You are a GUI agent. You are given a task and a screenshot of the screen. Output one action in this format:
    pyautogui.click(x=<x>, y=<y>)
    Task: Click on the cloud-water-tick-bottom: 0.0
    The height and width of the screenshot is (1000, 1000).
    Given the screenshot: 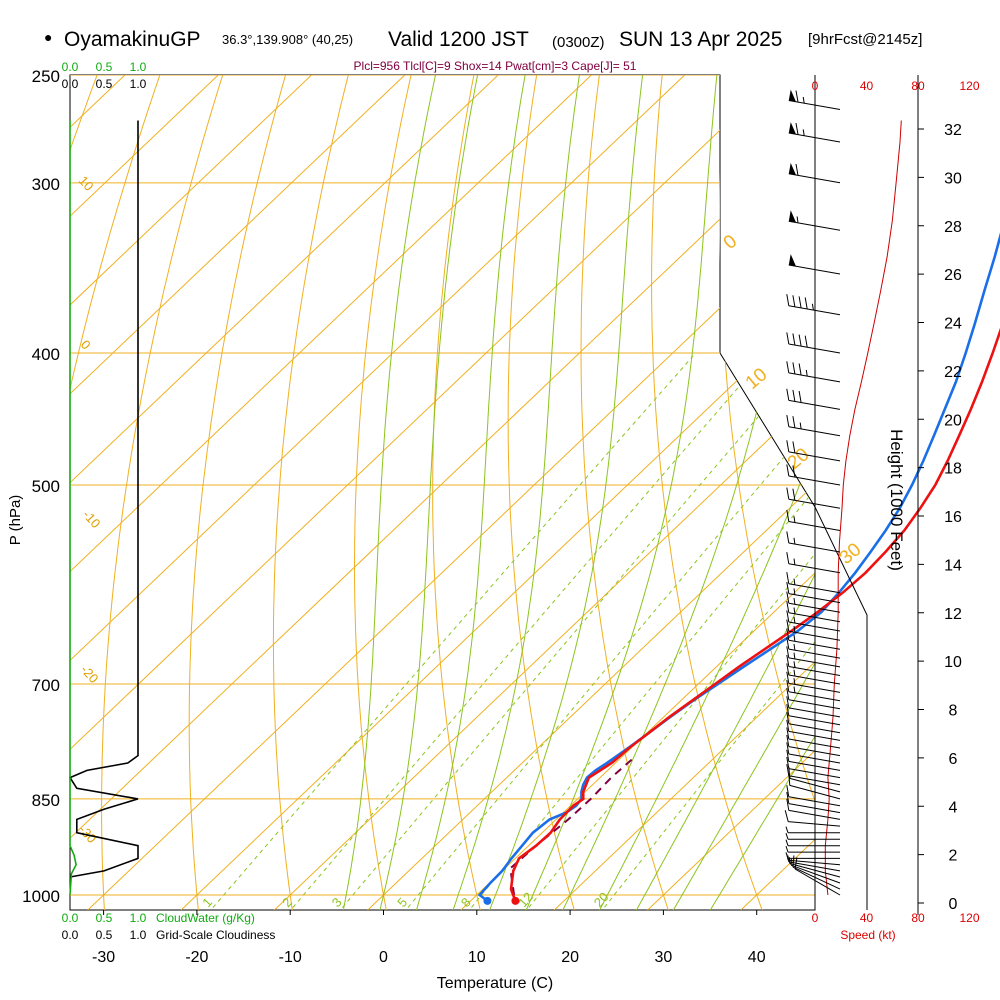 What is the action you would take?
    pyautogui.click(x=70, y=918)
    